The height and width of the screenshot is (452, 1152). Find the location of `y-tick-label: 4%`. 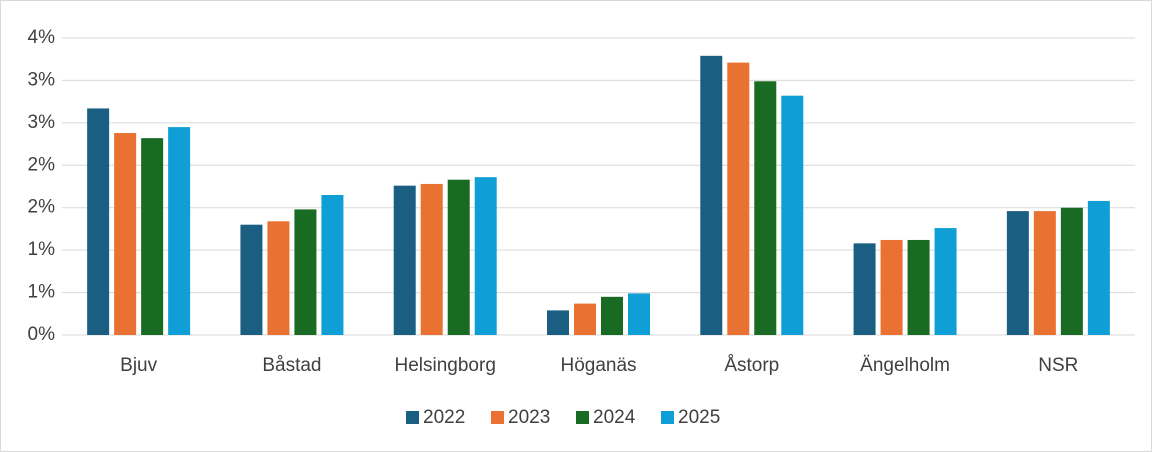

y-tick-label: 4% is located at coordinates (42, 37).